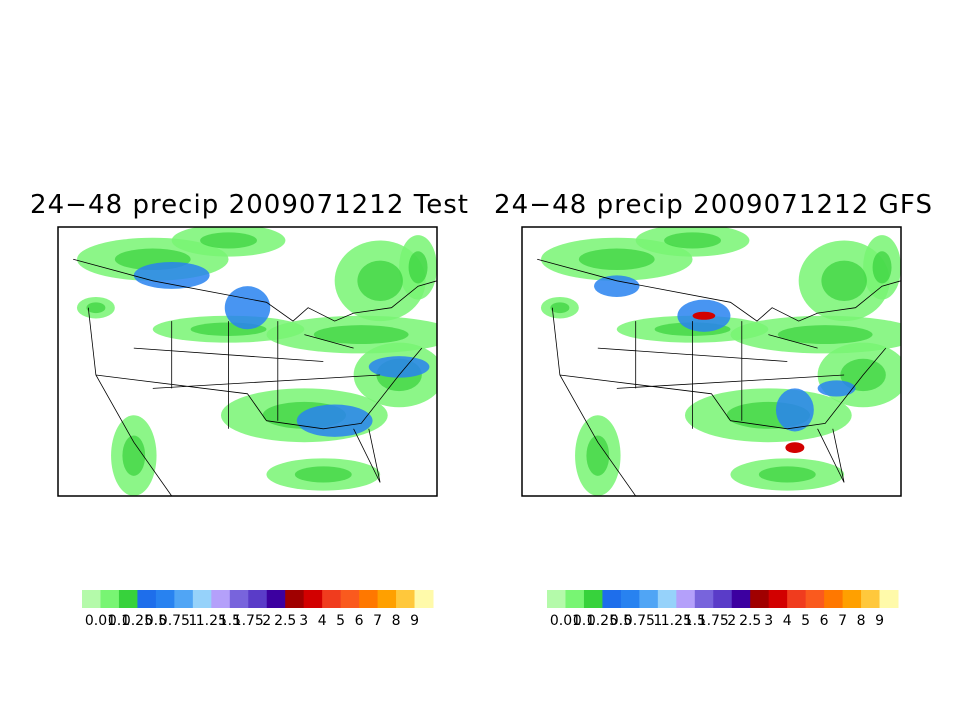  Describe the element at coordinates (249, 205) in the screenshot. I see `panel-title: 24−48 precip 2009071212 Test` at that location.